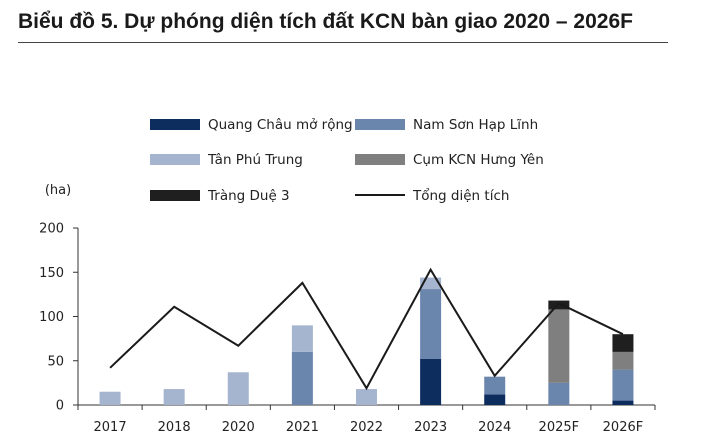 The image size is (705, 438). I want to click on x-tick-label: 2025F, so click(559, 427).